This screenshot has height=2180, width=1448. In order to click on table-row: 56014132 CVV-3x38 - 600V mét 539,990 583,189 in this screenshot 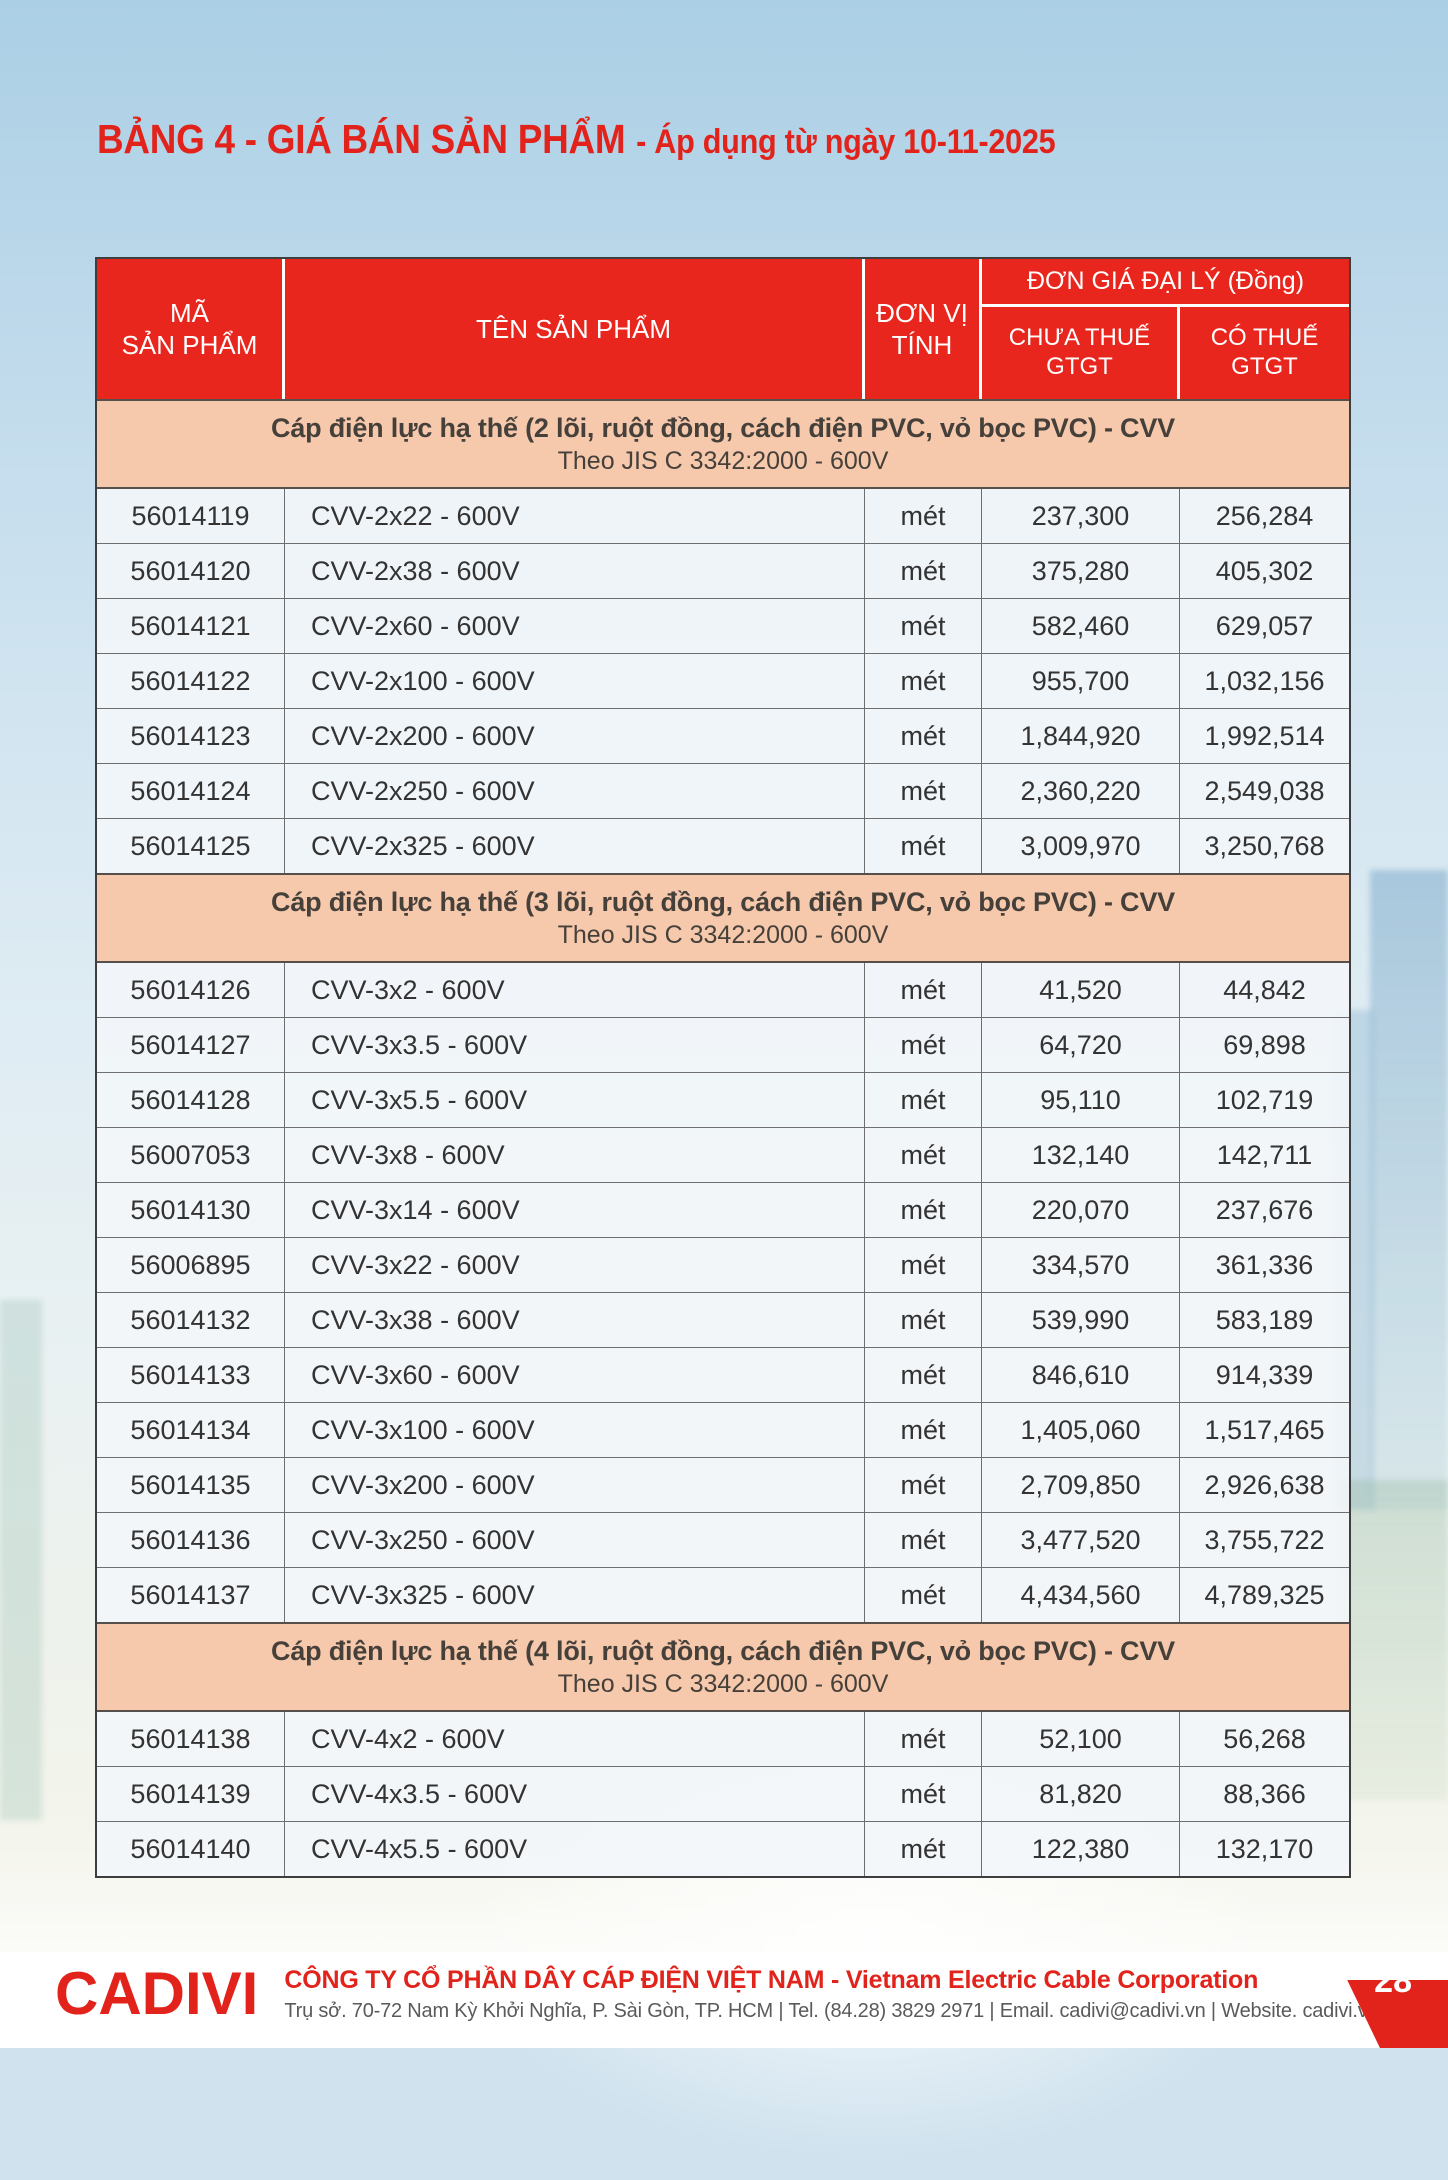, I will do `click(723, 1319)`.